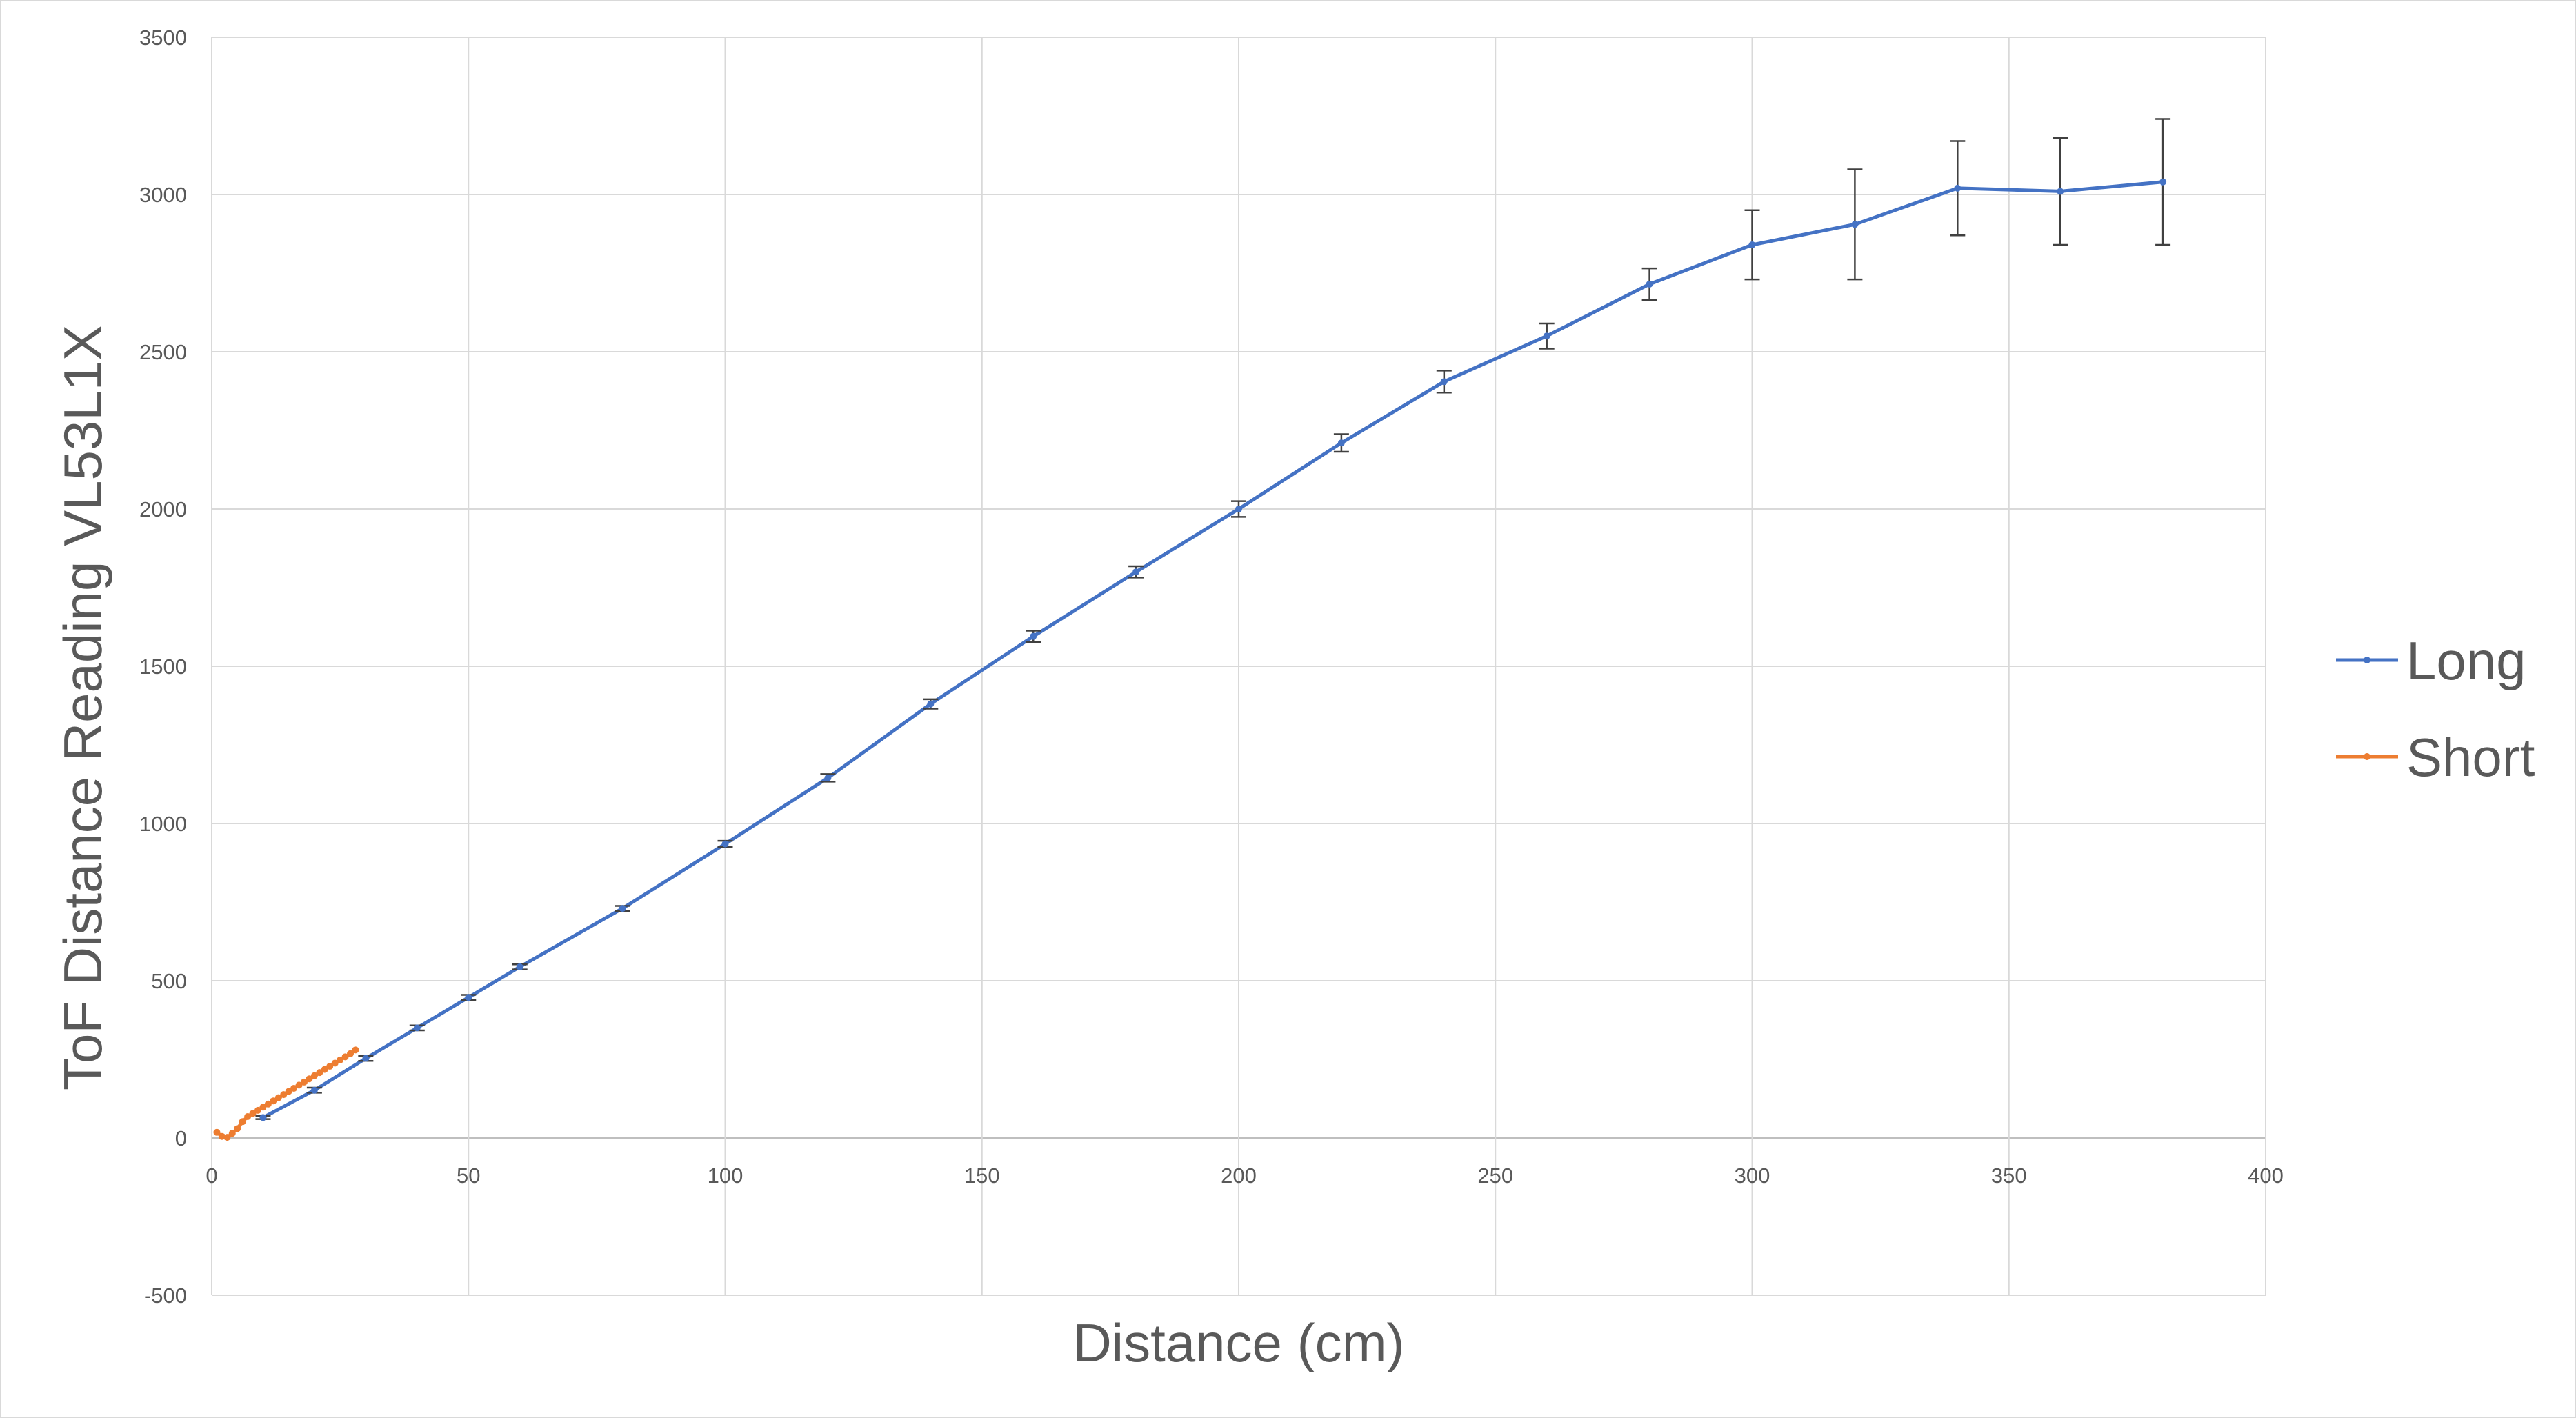  What do you see at coordinates (163, 38) in the screenshot?
I see `y-tick-label: 3500` at bounding box center [163, 38].